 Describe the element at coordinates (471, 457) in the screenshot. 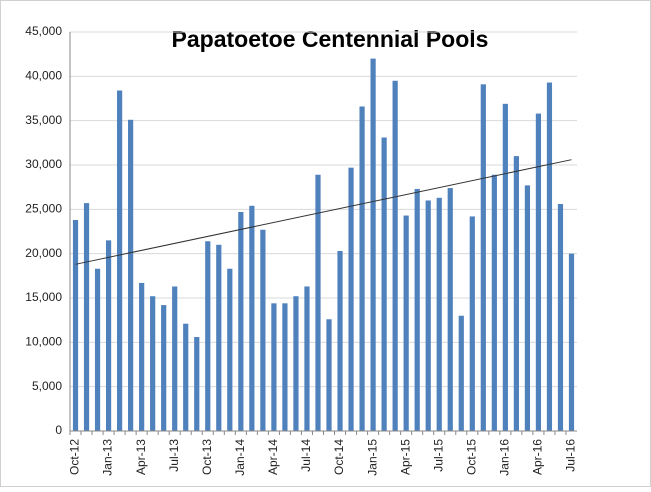

I see `x-tick-label: Oct-15` at that location.